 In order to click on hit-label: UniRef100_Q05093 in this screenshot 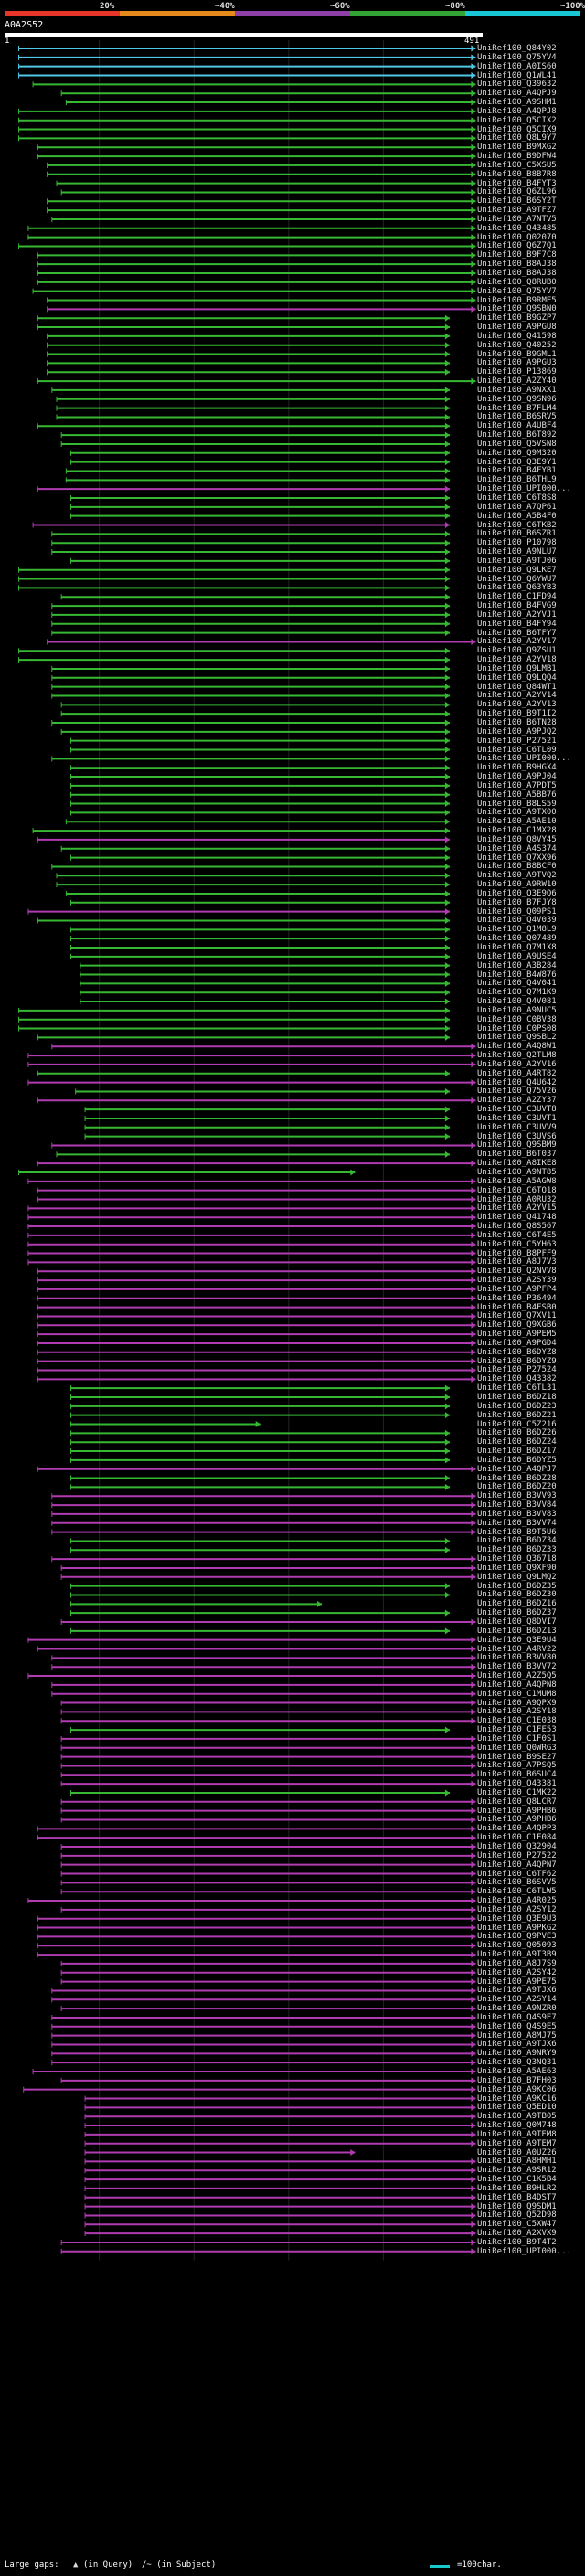, I will do `click(517, 1946)`.